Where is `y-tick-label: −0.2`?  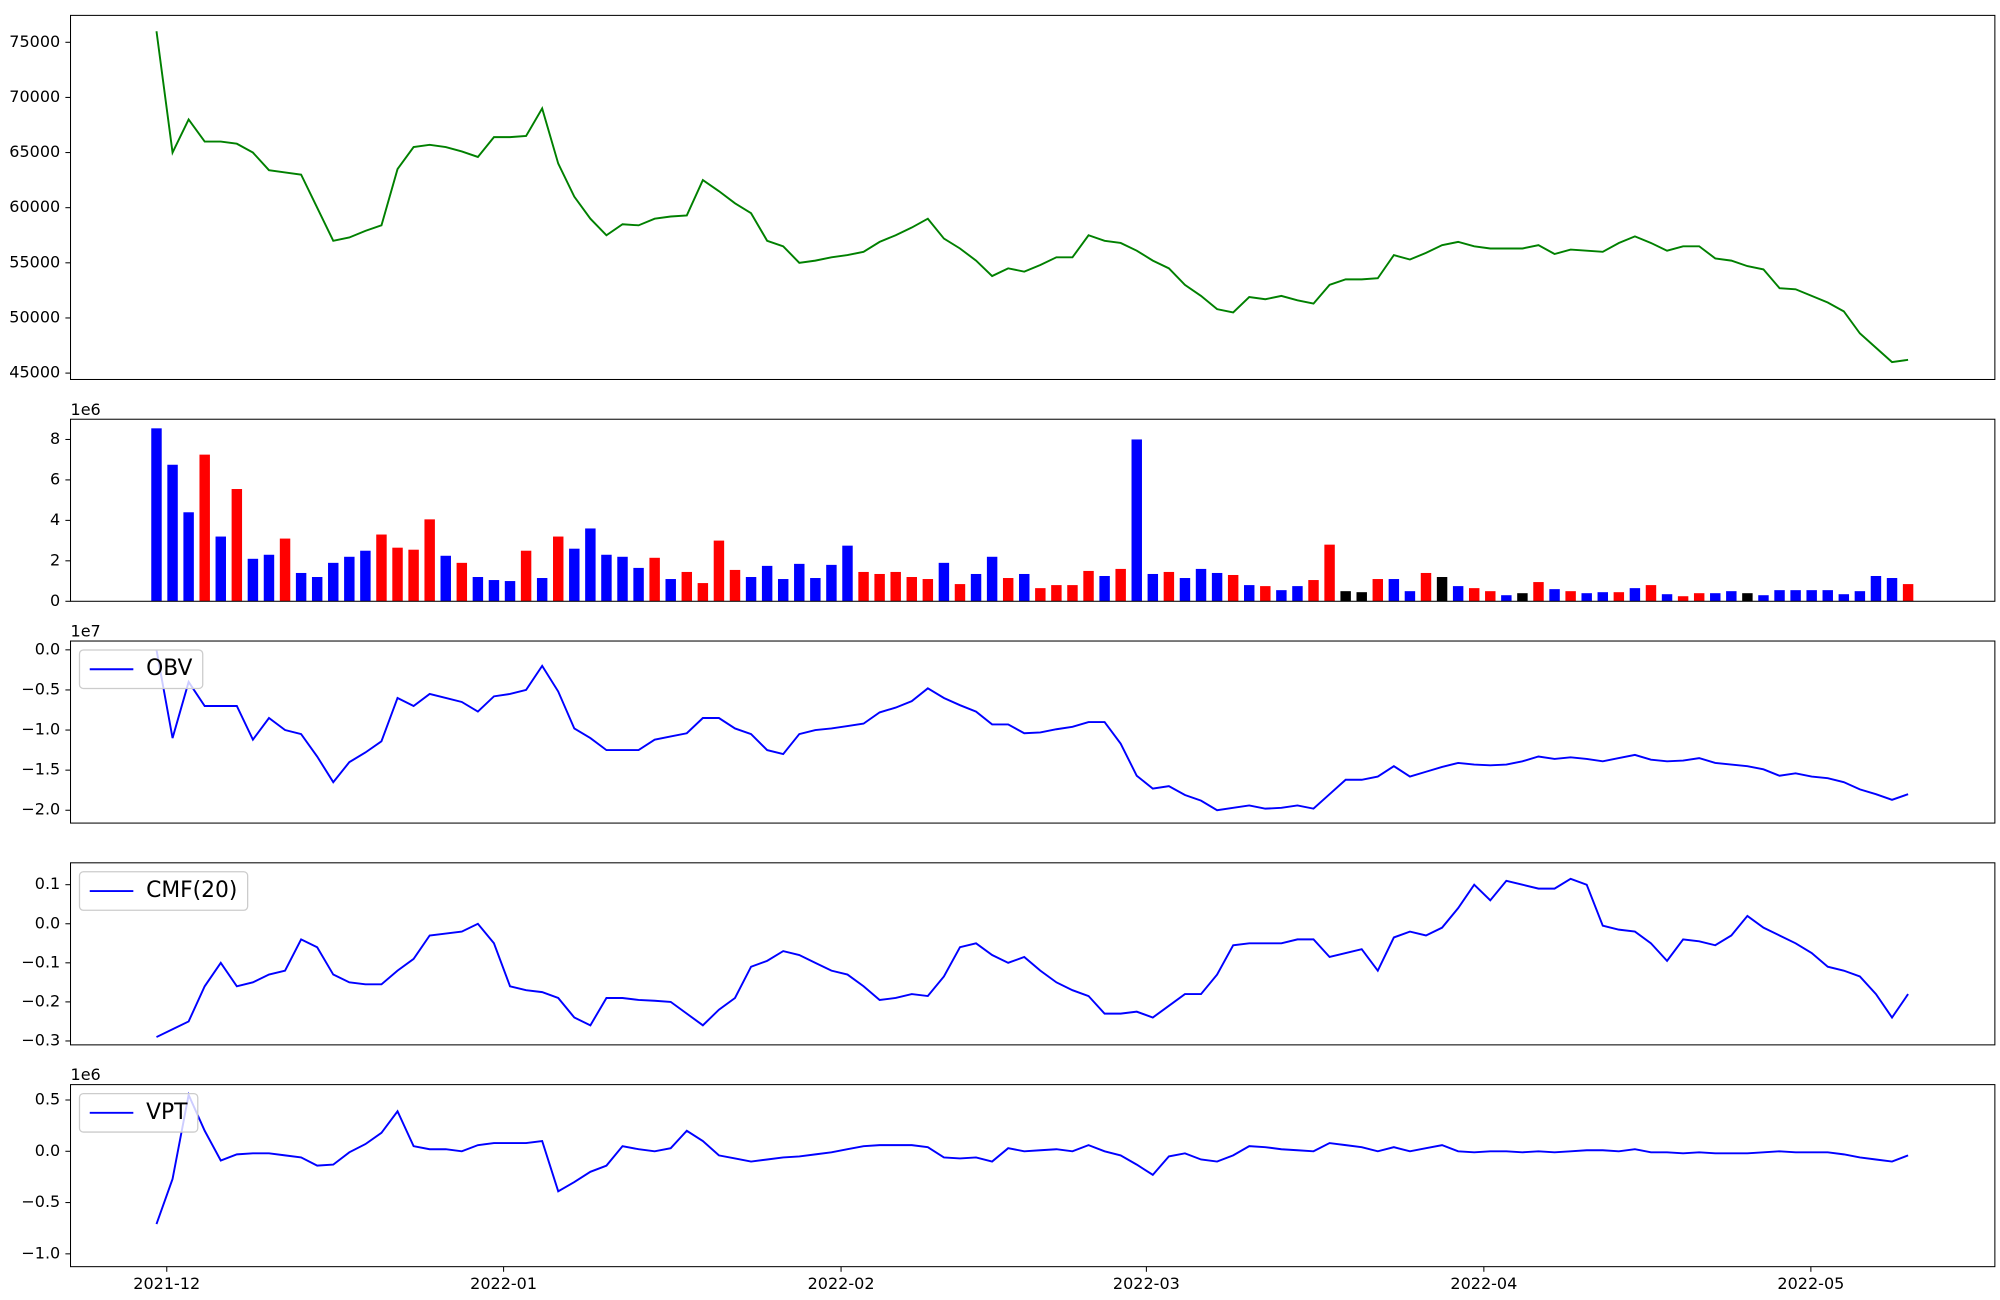
y-tick-label: −0.2 is located at coordinates (40, 1000).